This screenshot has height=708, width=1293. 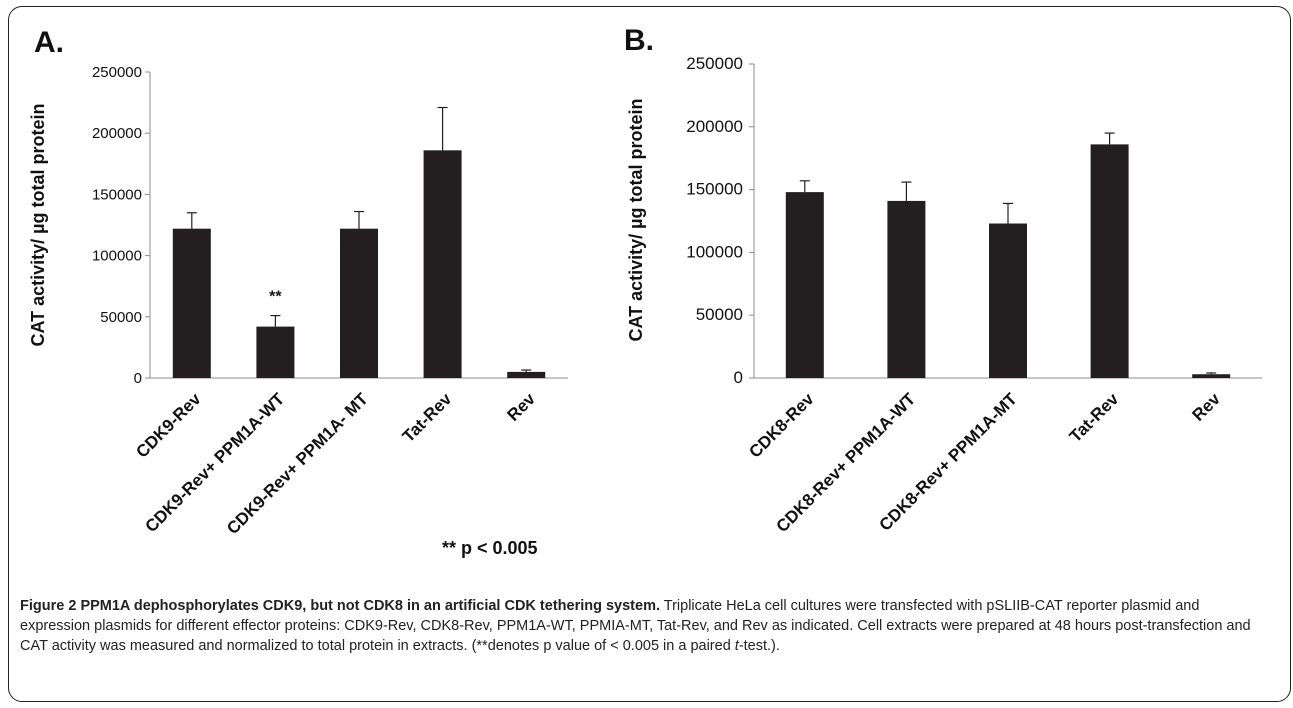 What do you see at coordinates (275, 297) in the screenshot?
I see `panel-a-significance-mark: **` at bounding box center [275, 297].